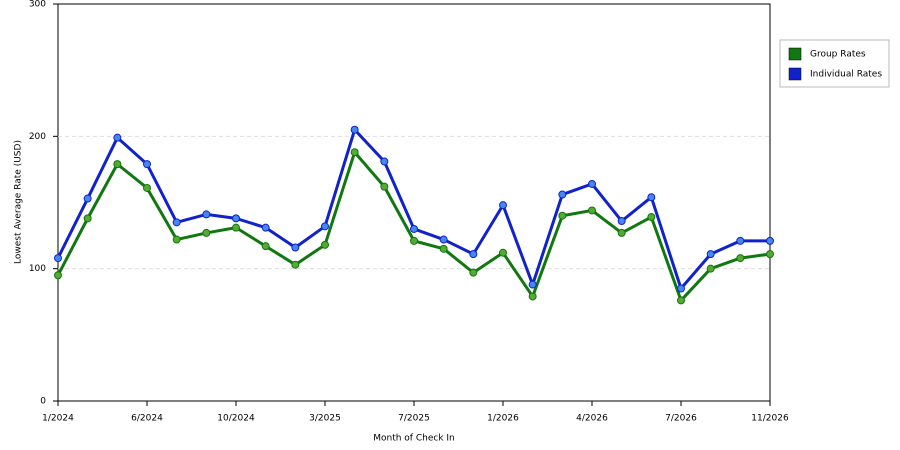  I want to click on x-tick-label: 7/2025, so click(414, 419).